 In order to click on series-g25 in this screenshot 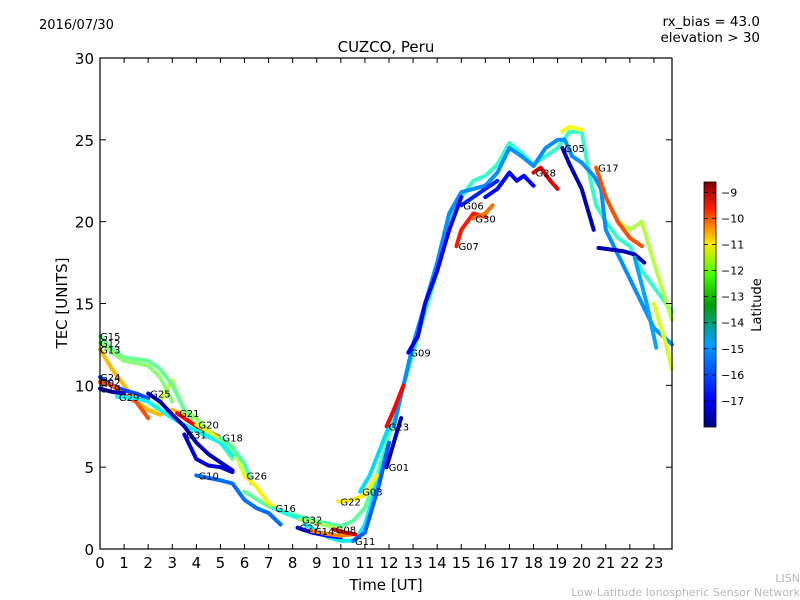, I will do `click(190, 432)`.